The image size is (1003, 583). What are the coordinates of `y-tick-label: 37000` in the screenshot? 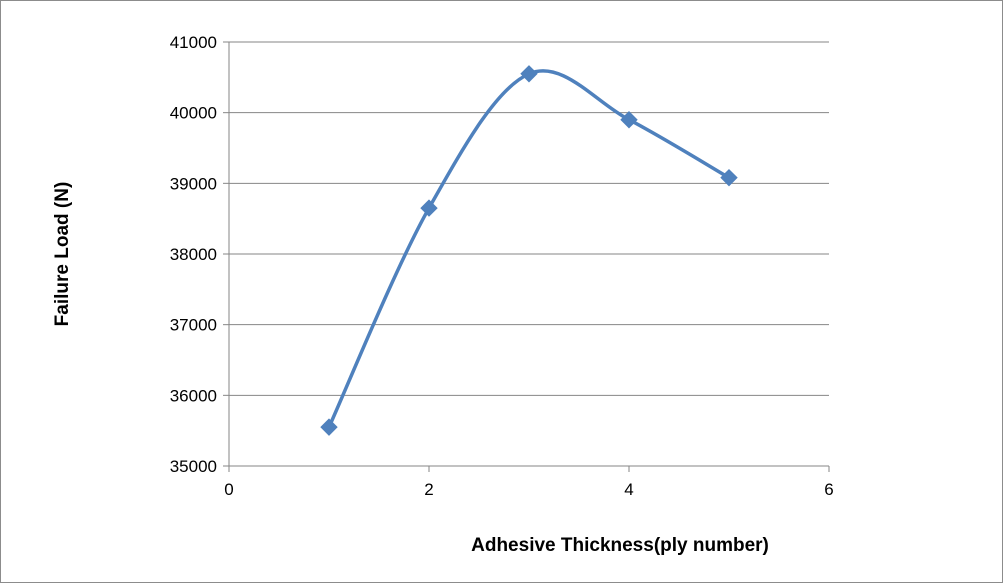 It's located at (193, 325).